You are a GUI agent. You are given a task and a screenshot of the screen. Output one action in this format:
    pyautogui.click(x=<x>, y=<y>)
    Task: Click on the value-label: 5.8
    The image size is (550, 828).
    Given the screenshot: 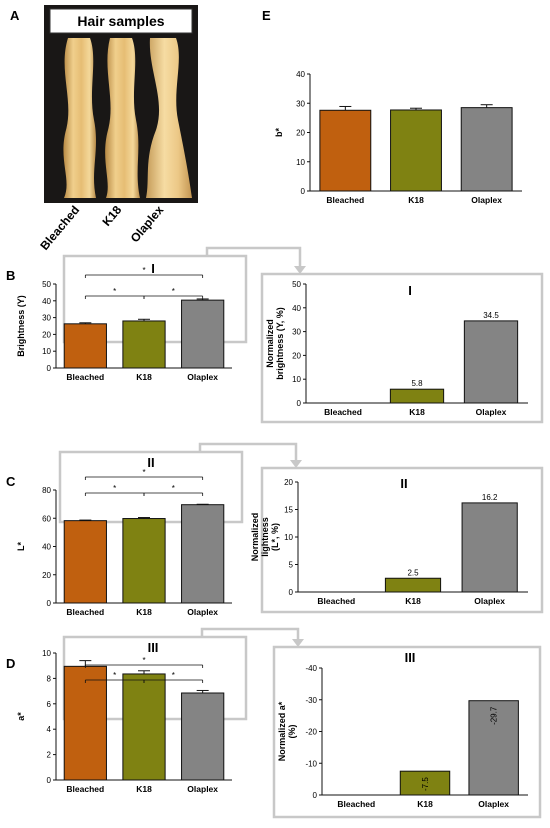 What is the action you would take?
    pyautogui.click(x=417, y=383)
    